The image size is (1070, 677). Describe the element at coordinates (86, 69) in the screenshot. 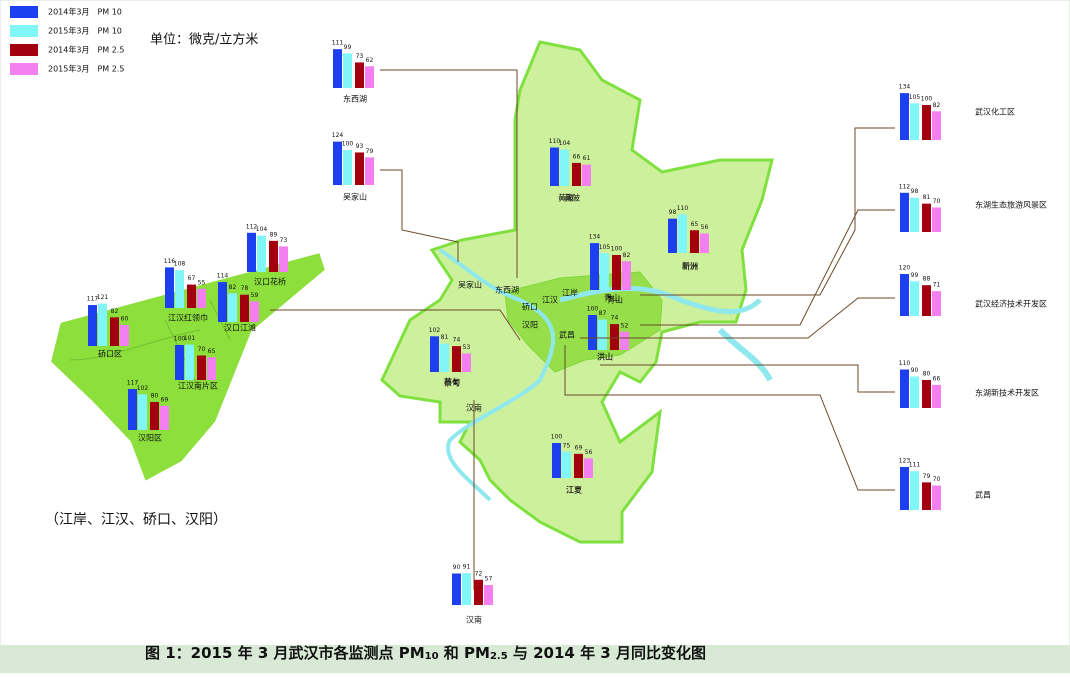

I see `legend-label: 2015年3月 PM 2.5` at that location.